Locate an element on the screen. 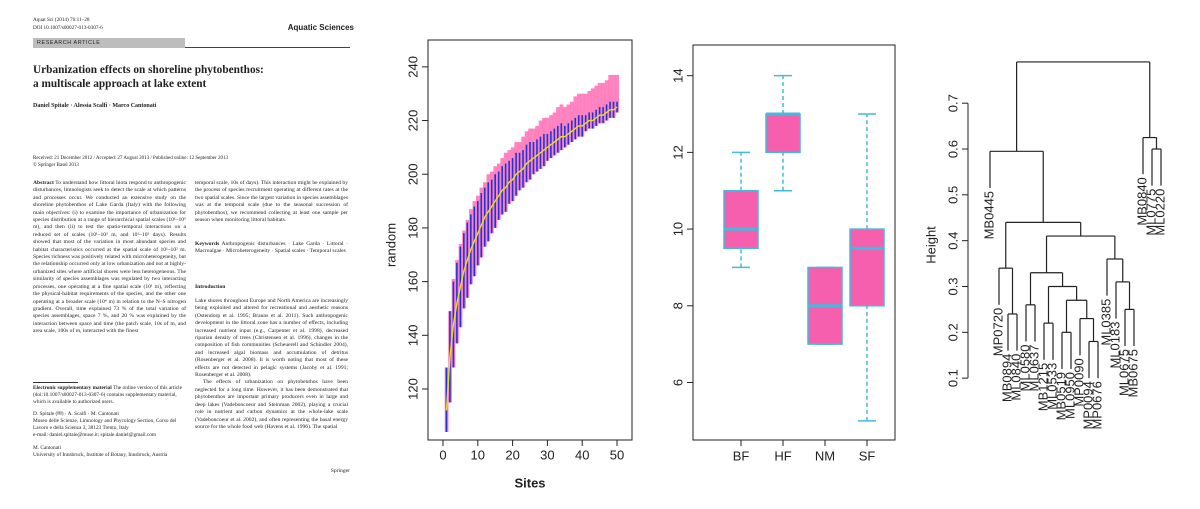 The image size is (1200, 509). leaf-label: ML0775 is located at coordinates (1150, 212).